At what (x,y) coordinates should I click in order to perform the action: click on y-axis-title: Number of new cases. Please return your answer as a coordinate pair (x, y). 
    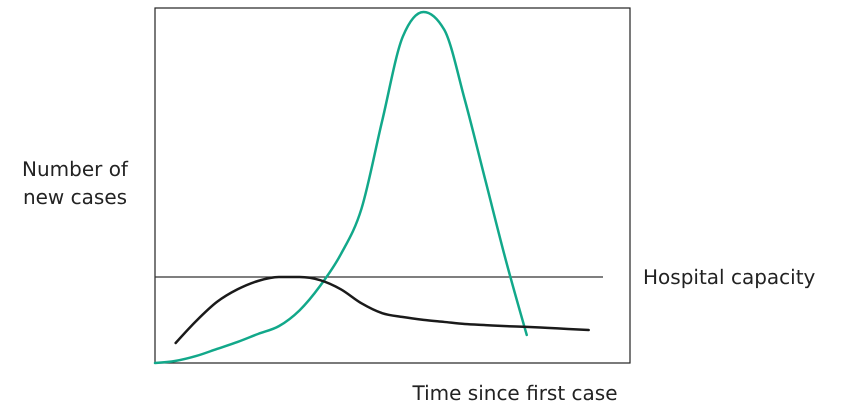
    Looking at the image, I should click on (75, 183).